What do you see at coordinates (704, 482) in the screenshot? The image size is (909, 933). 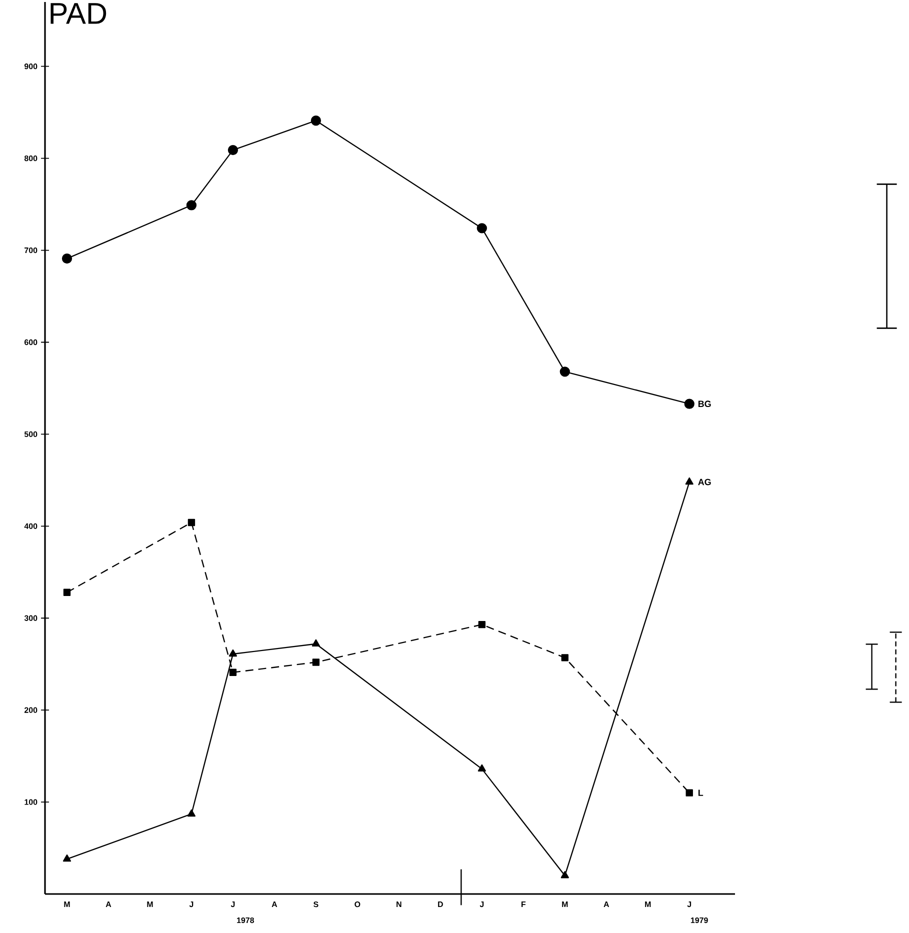 I see `series-label: AG` at bounding box center [704, 482].